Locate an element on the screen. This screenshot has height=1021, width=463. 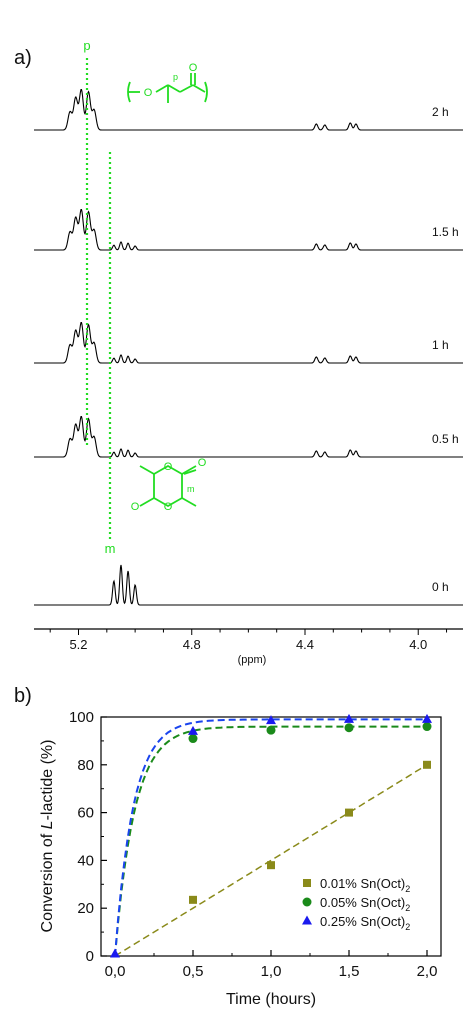
spectrum-labels: 2 h 1.5 h 1 h 0.5 h 0 h is located at coordinates (445, 349).